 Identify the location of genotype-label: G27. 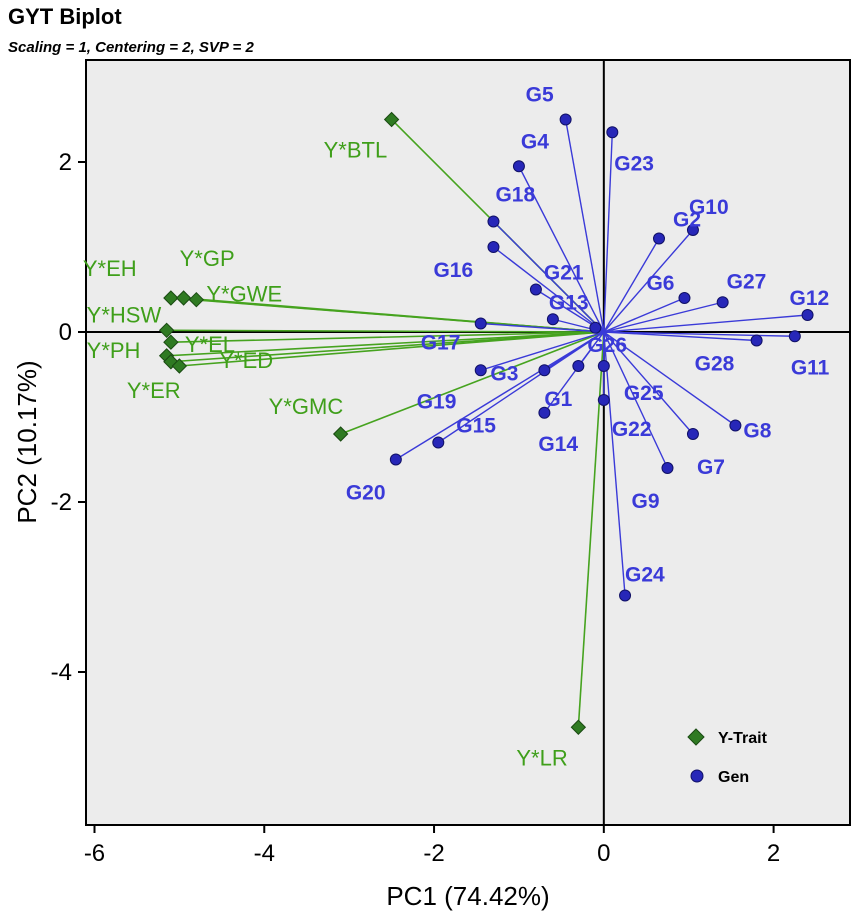
(747, 281).